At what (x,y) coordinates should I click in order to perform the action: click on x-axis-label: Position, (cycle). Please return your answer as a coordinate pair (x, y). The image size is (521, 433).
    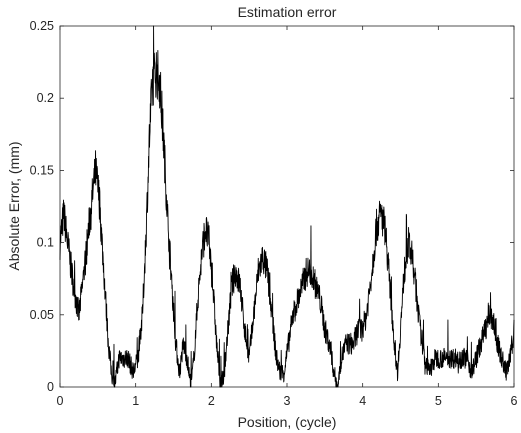
    Looking at the image, I should click on (287, 422).